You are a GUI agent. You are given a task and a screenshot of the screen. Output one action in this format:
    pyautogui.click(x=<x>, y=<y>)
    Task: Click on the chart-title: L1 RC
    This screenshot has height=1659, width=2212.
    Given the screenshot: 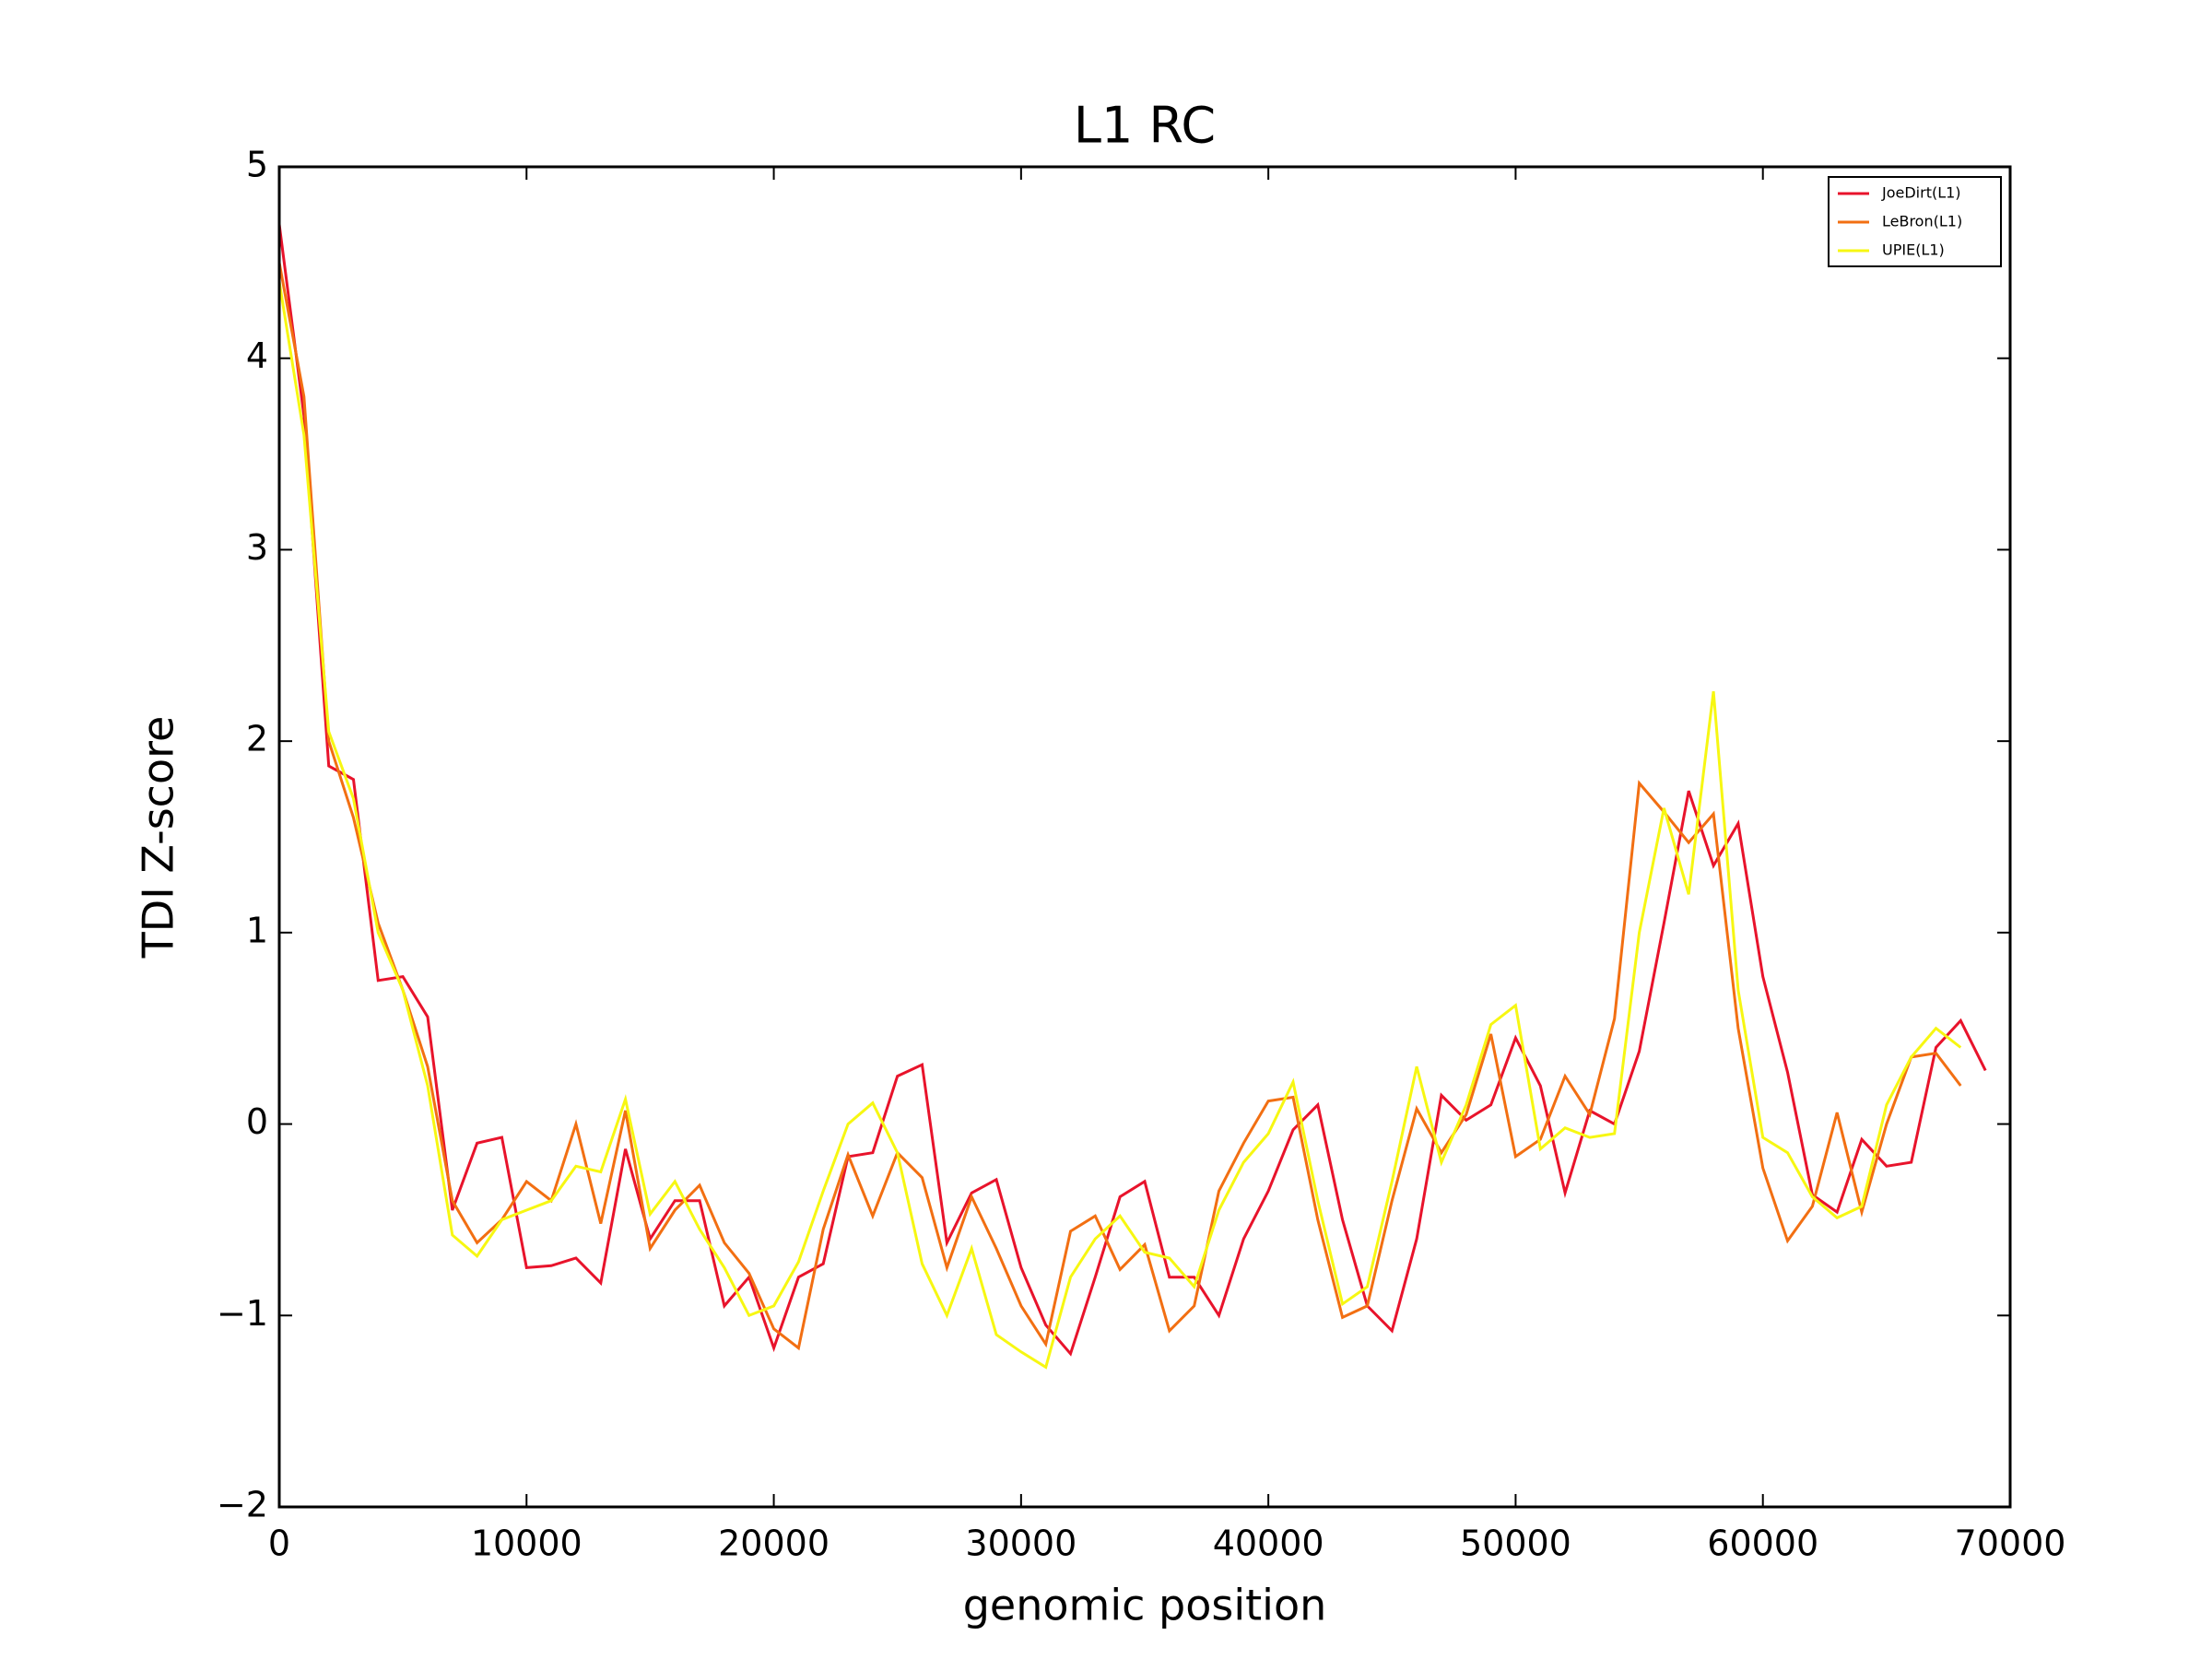 What is the action you would take?
    pyautogui.click(x=1145, y=126)
    